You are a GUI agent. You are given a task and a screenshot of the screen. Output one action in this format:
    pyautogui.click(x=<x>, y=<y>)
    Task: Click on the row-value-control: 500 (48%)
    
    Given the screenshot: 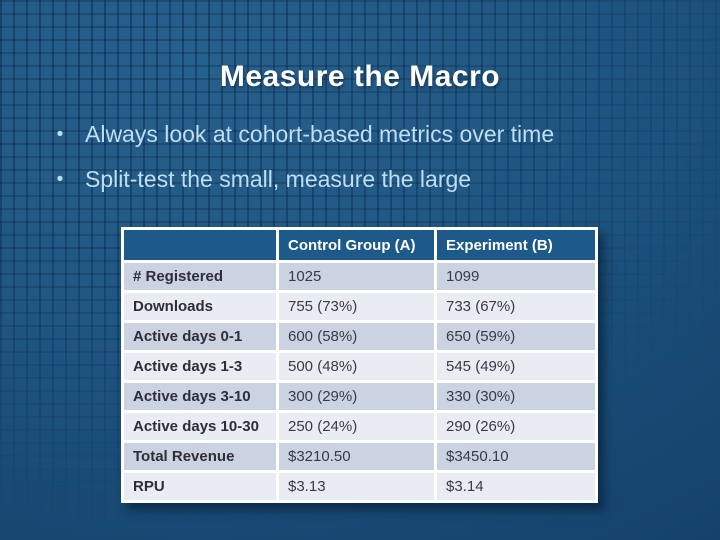 What is the action you would take?
    pyautogui.click(x=356, y=366)
    